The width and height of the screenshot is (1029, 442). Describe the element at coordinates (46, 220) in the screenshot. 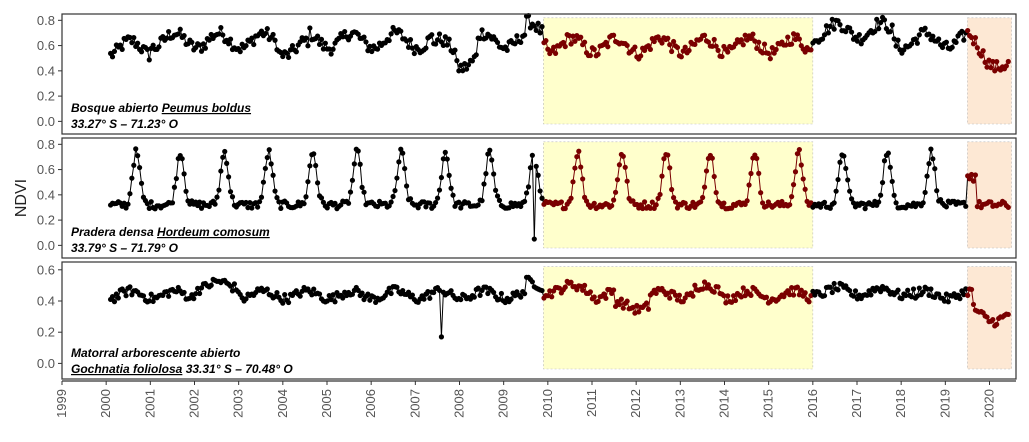

I see `y-tick-label: 0.2` at that location.